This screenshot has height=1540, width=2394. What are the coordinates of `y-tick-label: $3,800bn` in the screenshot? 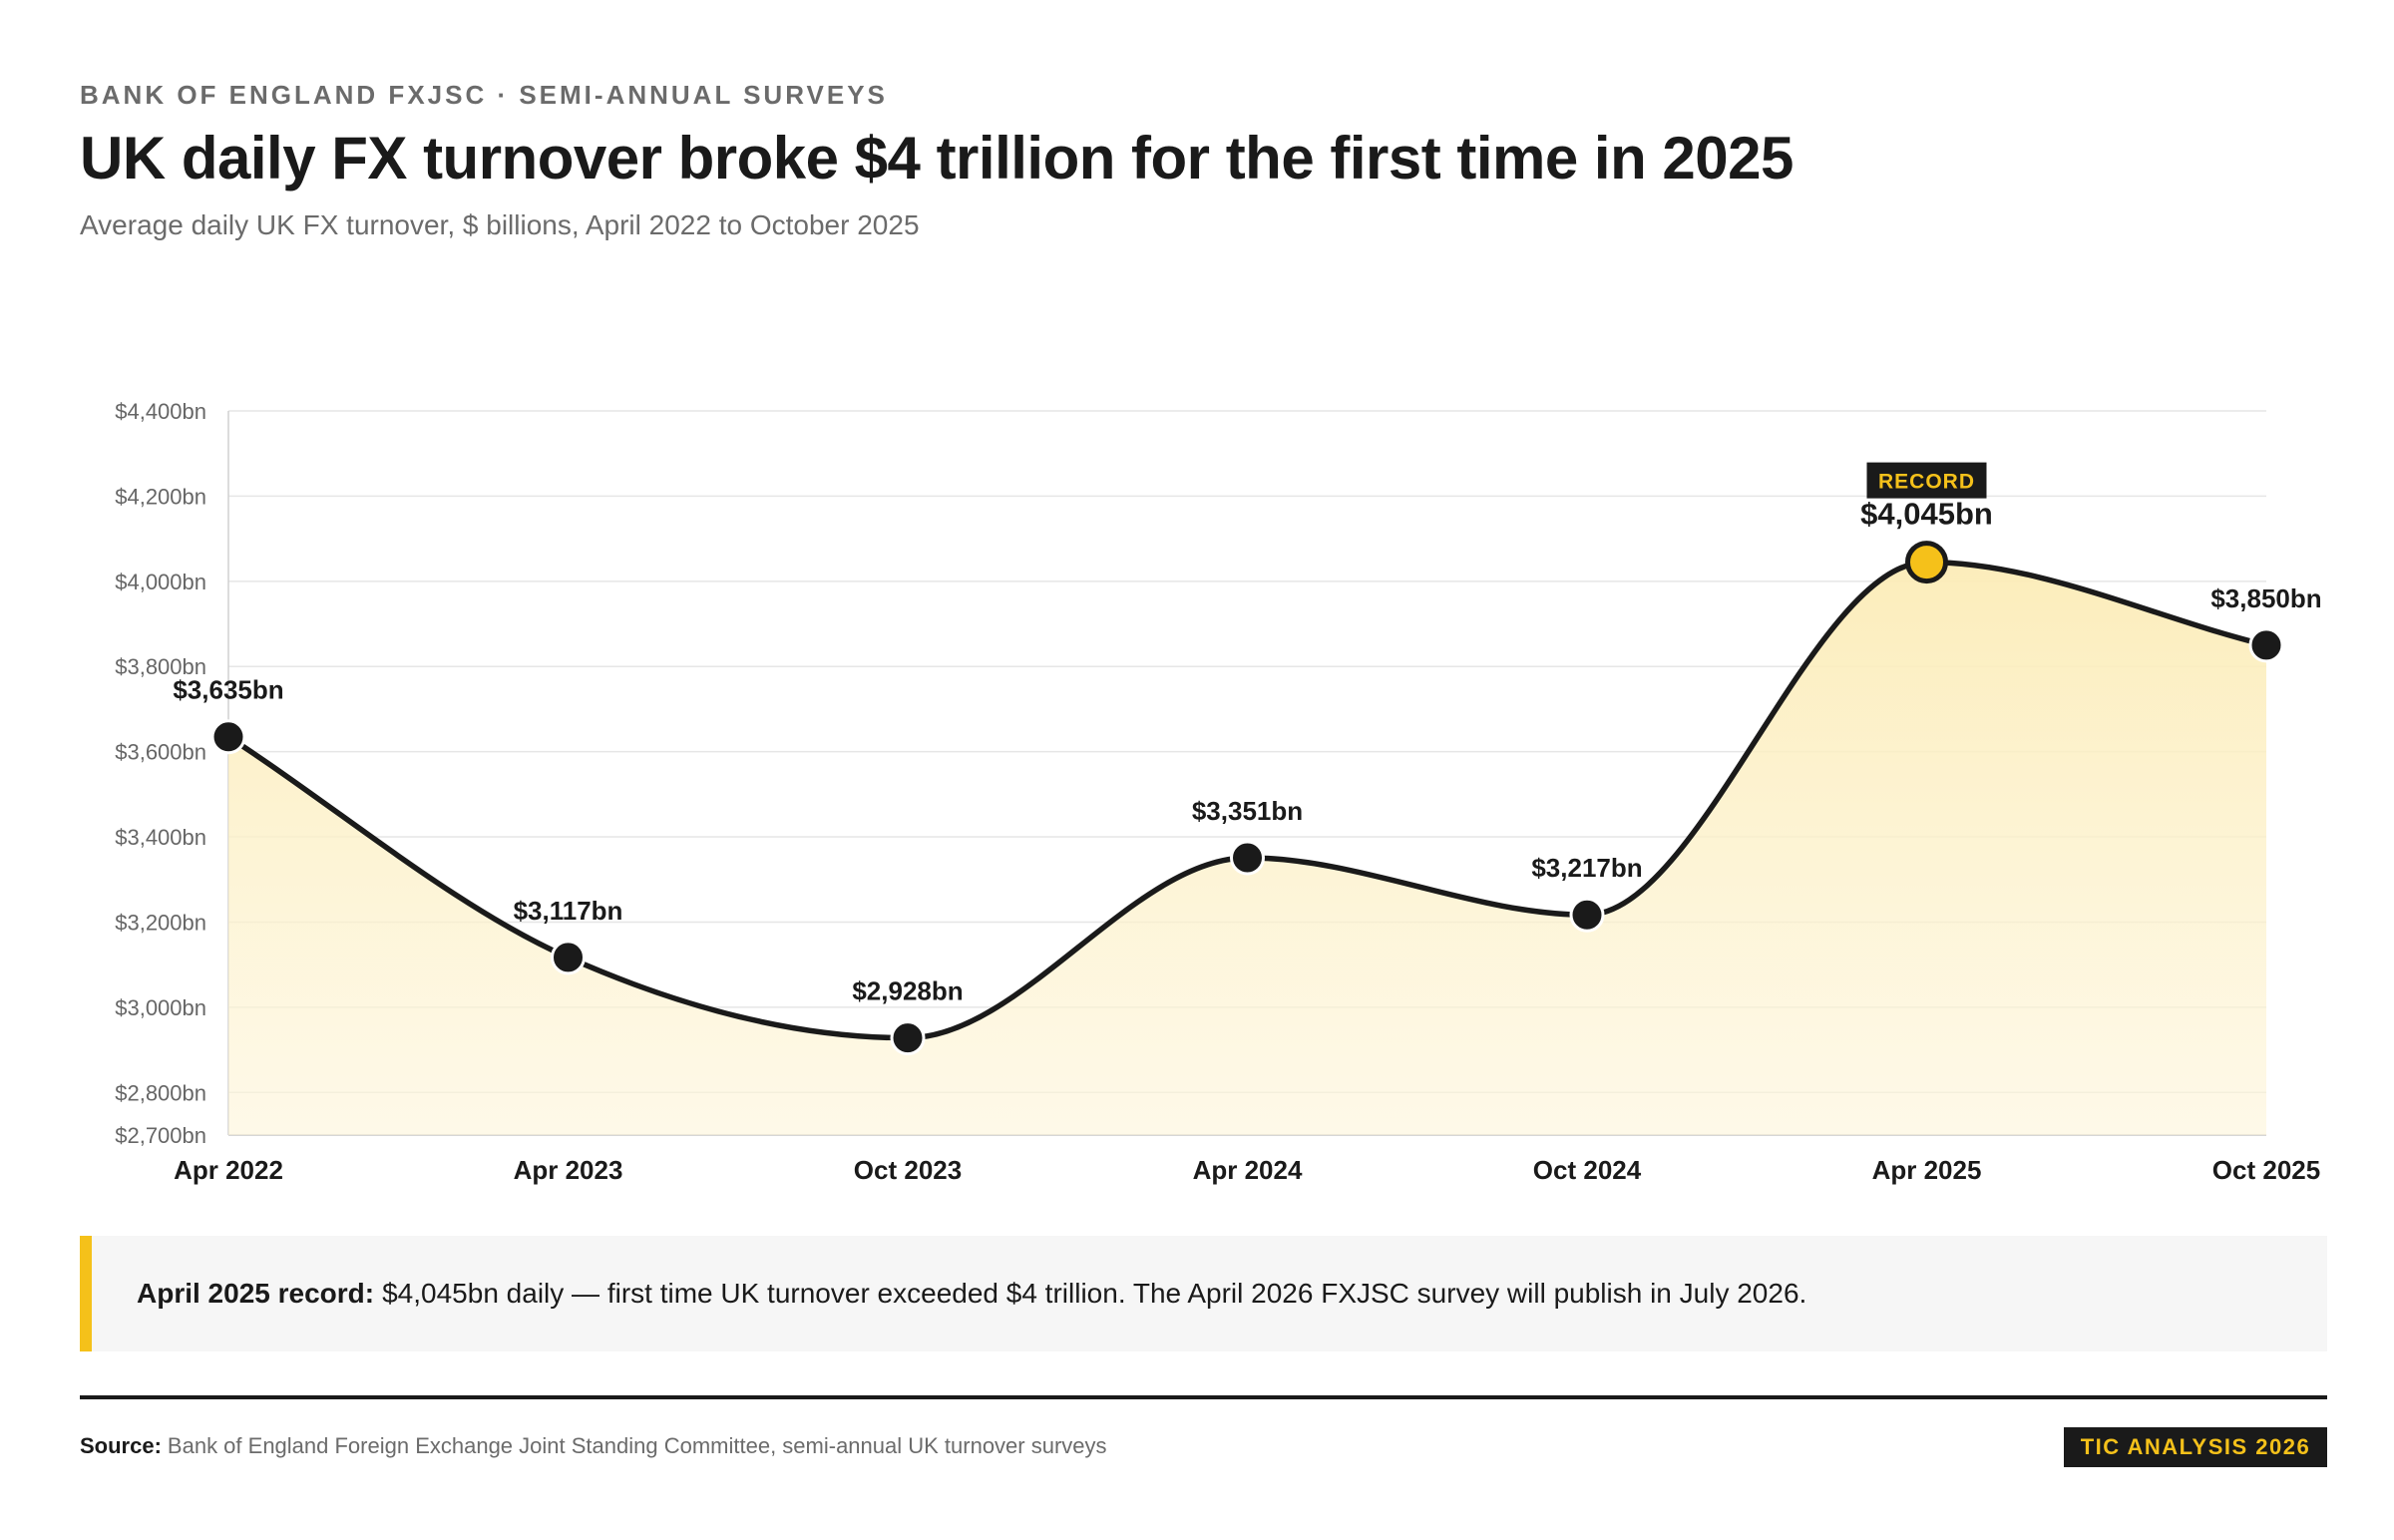 It's located at (160, 666).